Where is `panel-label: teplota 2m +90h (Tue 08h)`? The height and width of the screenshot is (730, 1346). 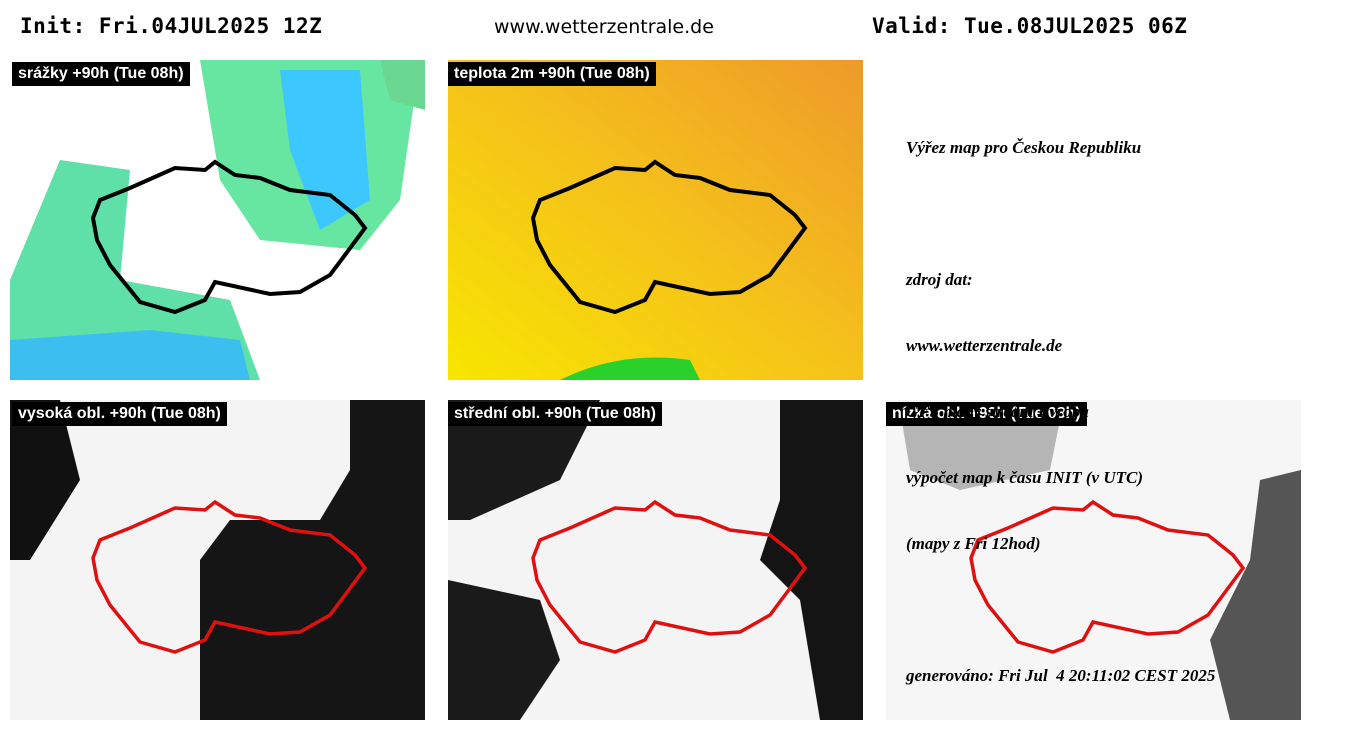 panel-label: teplota 2m +90h (Tue 08h) is located at coordinates (552, 74).